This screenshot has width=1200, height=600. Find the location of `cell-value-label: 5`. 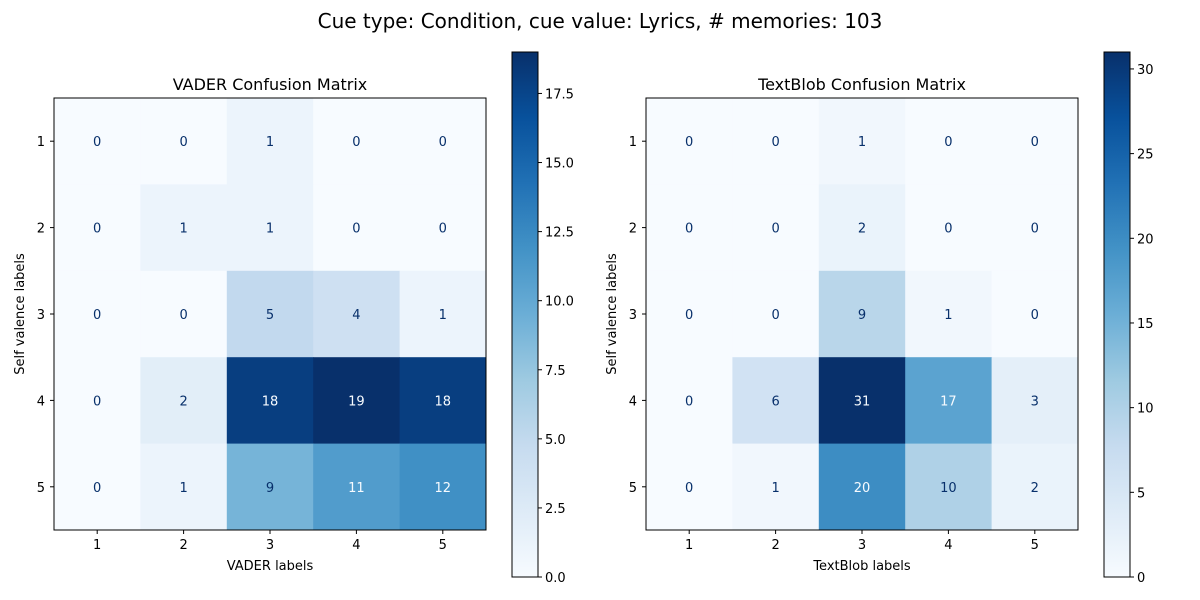

cell-value-label: 5 is located at coordinates (270, 315).